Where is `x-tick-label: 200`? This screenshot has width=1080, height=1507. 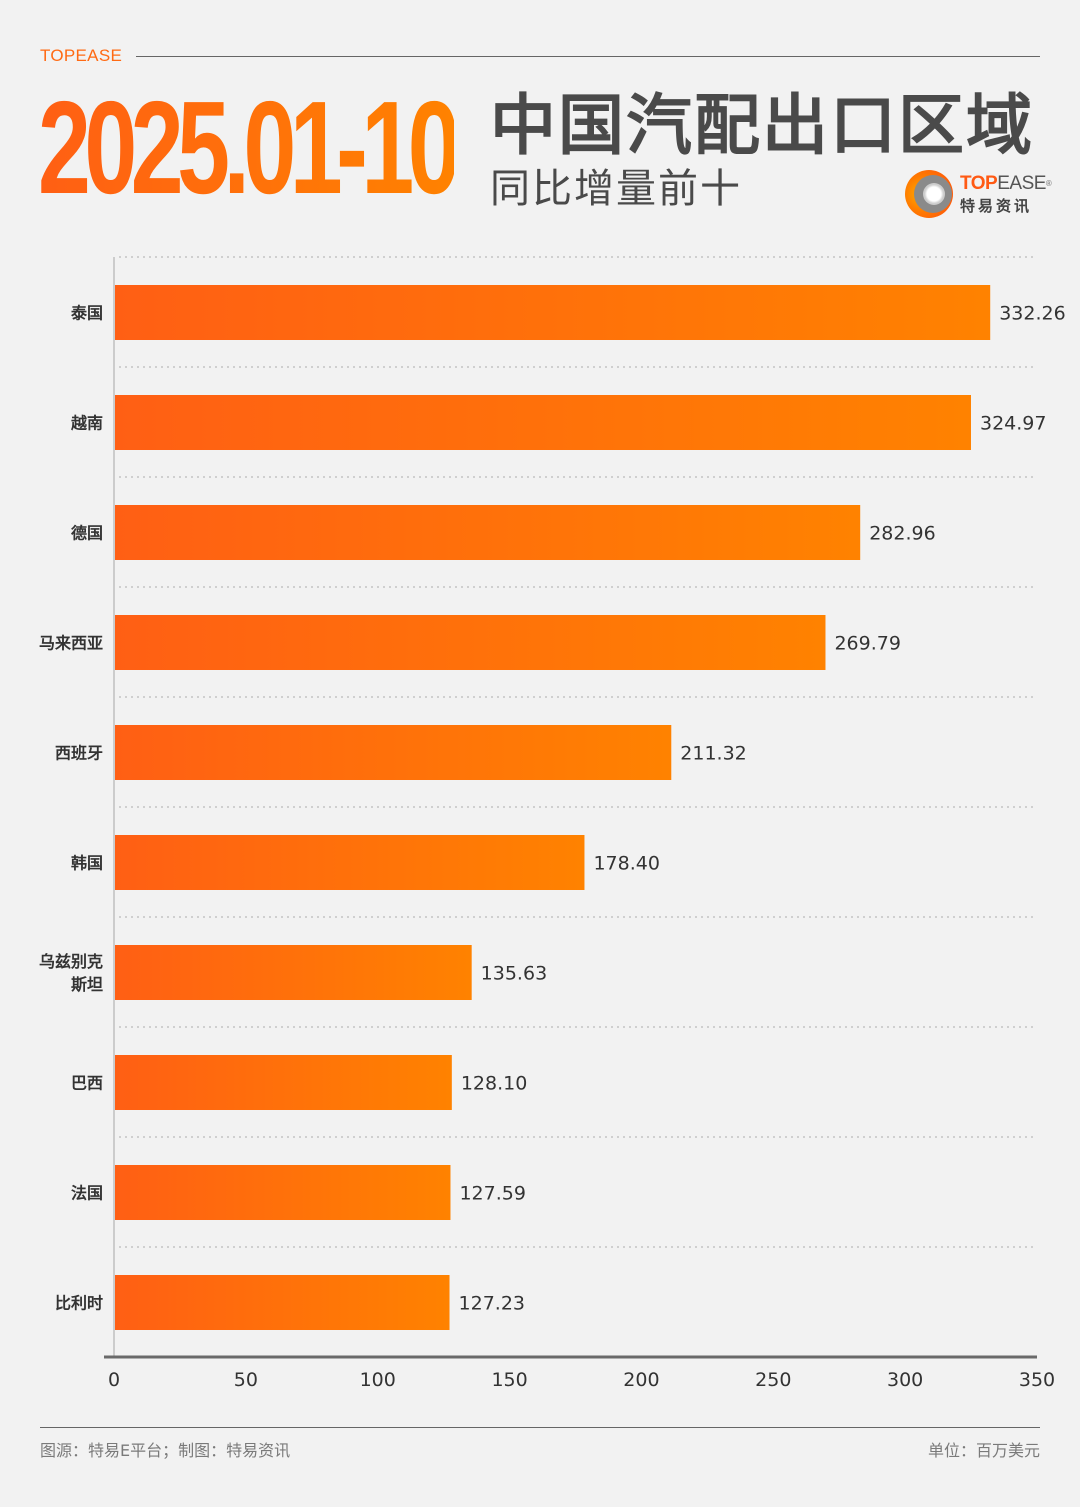
x-tick-label: 200 is located at coordinates (641, 1380).